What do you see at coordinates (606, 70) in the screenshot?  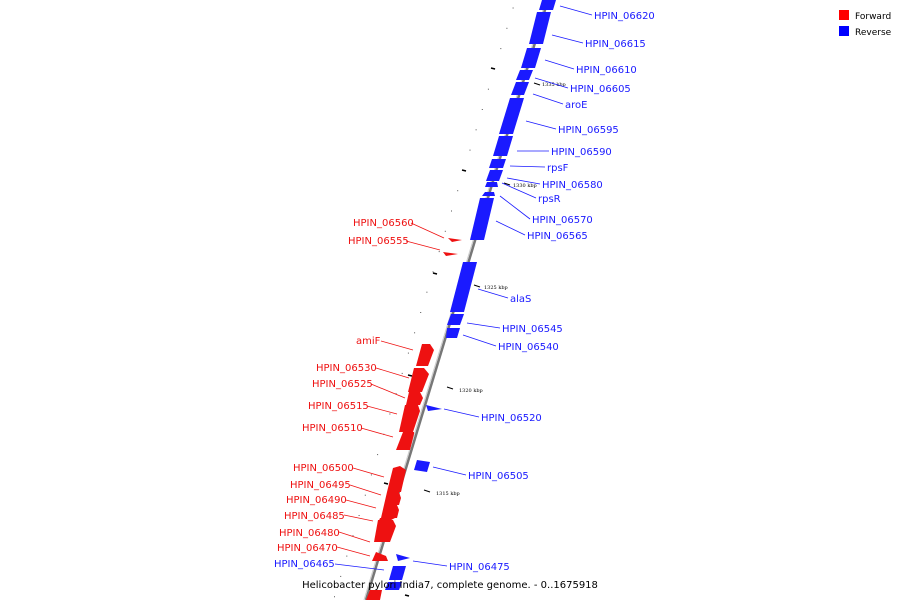 I see `gene-label: HPIN_06610` at bounding box center [606, 70].